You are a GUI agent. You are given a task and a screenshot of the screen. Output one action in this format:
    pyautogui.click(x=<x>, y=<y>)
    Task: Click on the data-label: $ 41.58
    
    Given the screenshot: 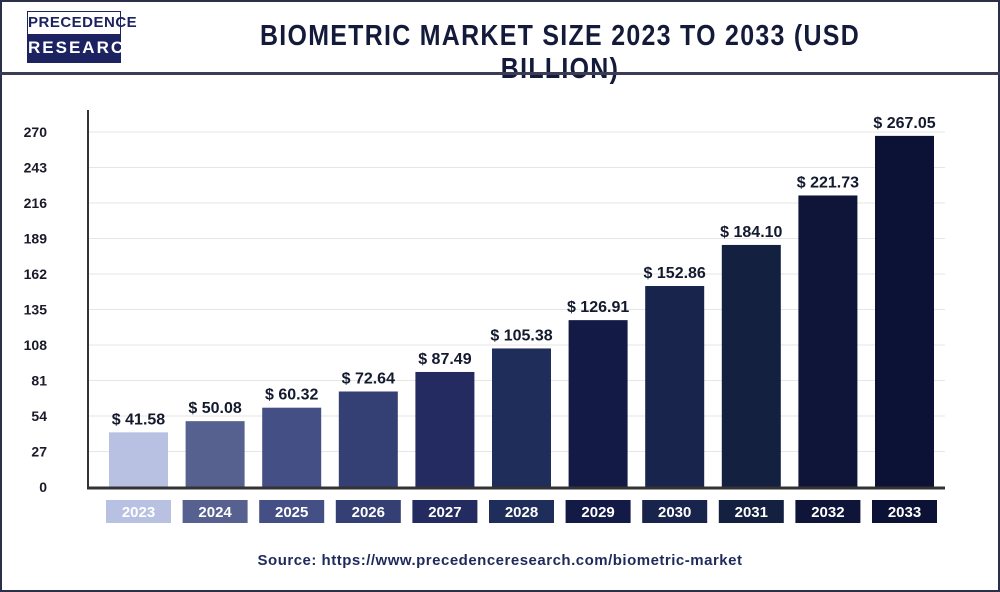 What is the action you would take?
    pyautogui.click(x=138, y=419)
    